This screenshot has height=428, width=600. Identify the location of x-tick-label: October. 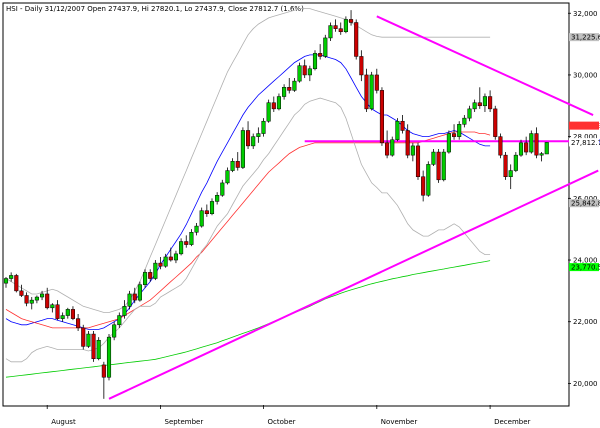
(282, 422).